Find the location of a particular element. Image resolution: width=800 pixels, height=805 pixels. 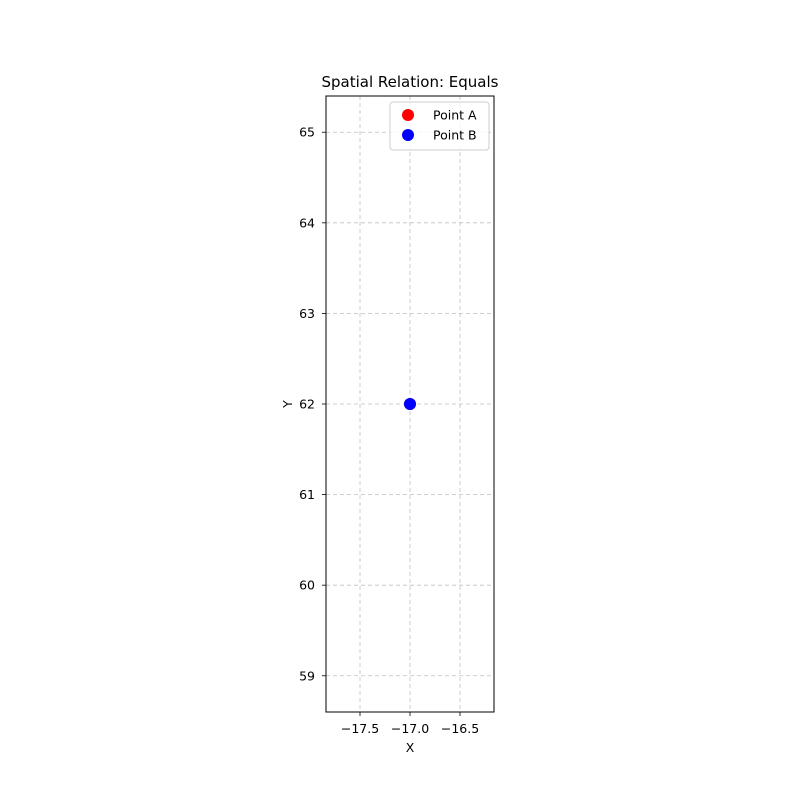

x-tick-label: −17.0 is located at coordinates (410, 728).